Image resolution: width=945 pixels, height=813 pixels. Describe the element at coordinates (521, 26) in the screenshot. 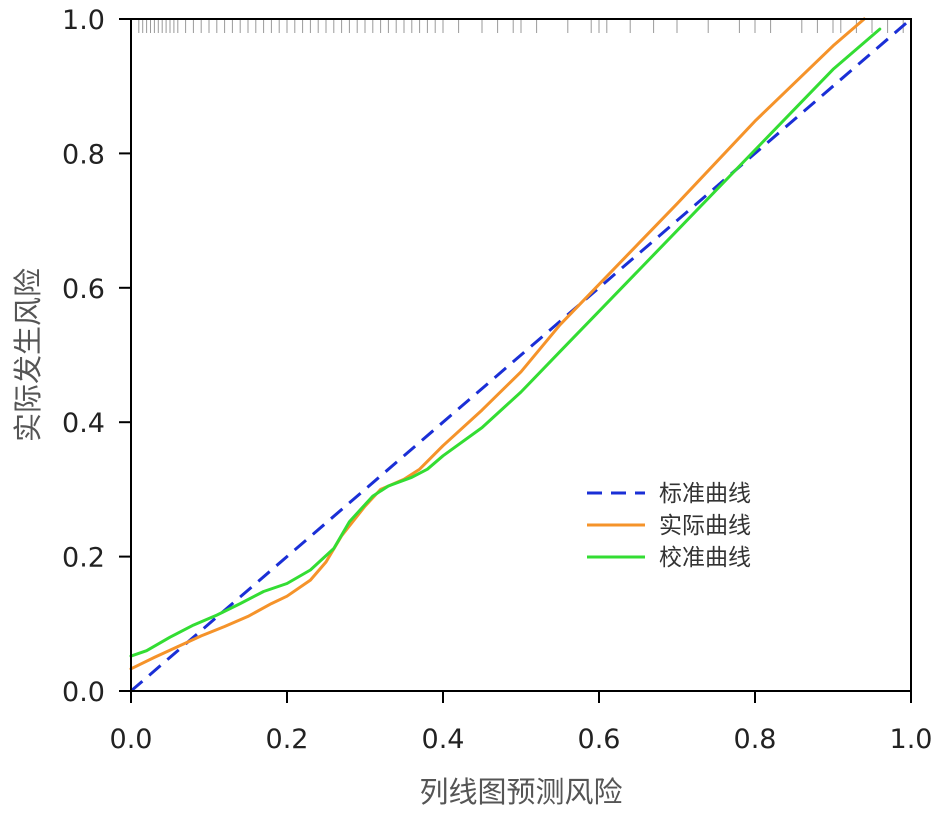

I see `rug-ticks` at that location.